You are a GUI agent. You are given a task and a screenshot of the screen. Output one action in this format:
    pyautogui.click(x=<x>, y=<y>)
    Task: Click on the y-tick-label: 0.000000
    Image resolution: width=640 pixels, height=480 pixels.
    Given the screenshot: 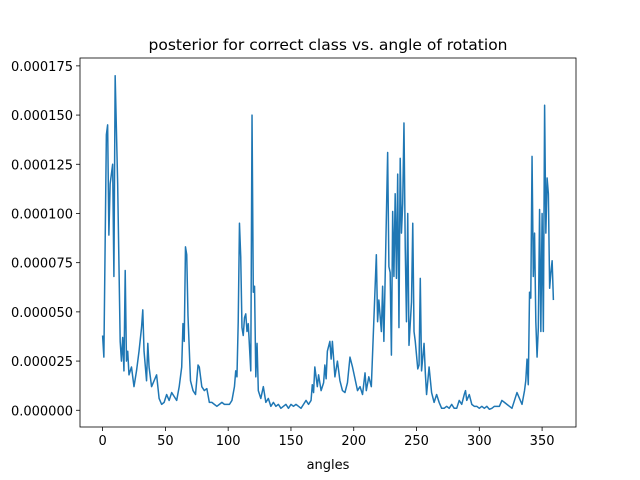 What is the action you would take?
    pyautogui.click(x=42, y=411)
    